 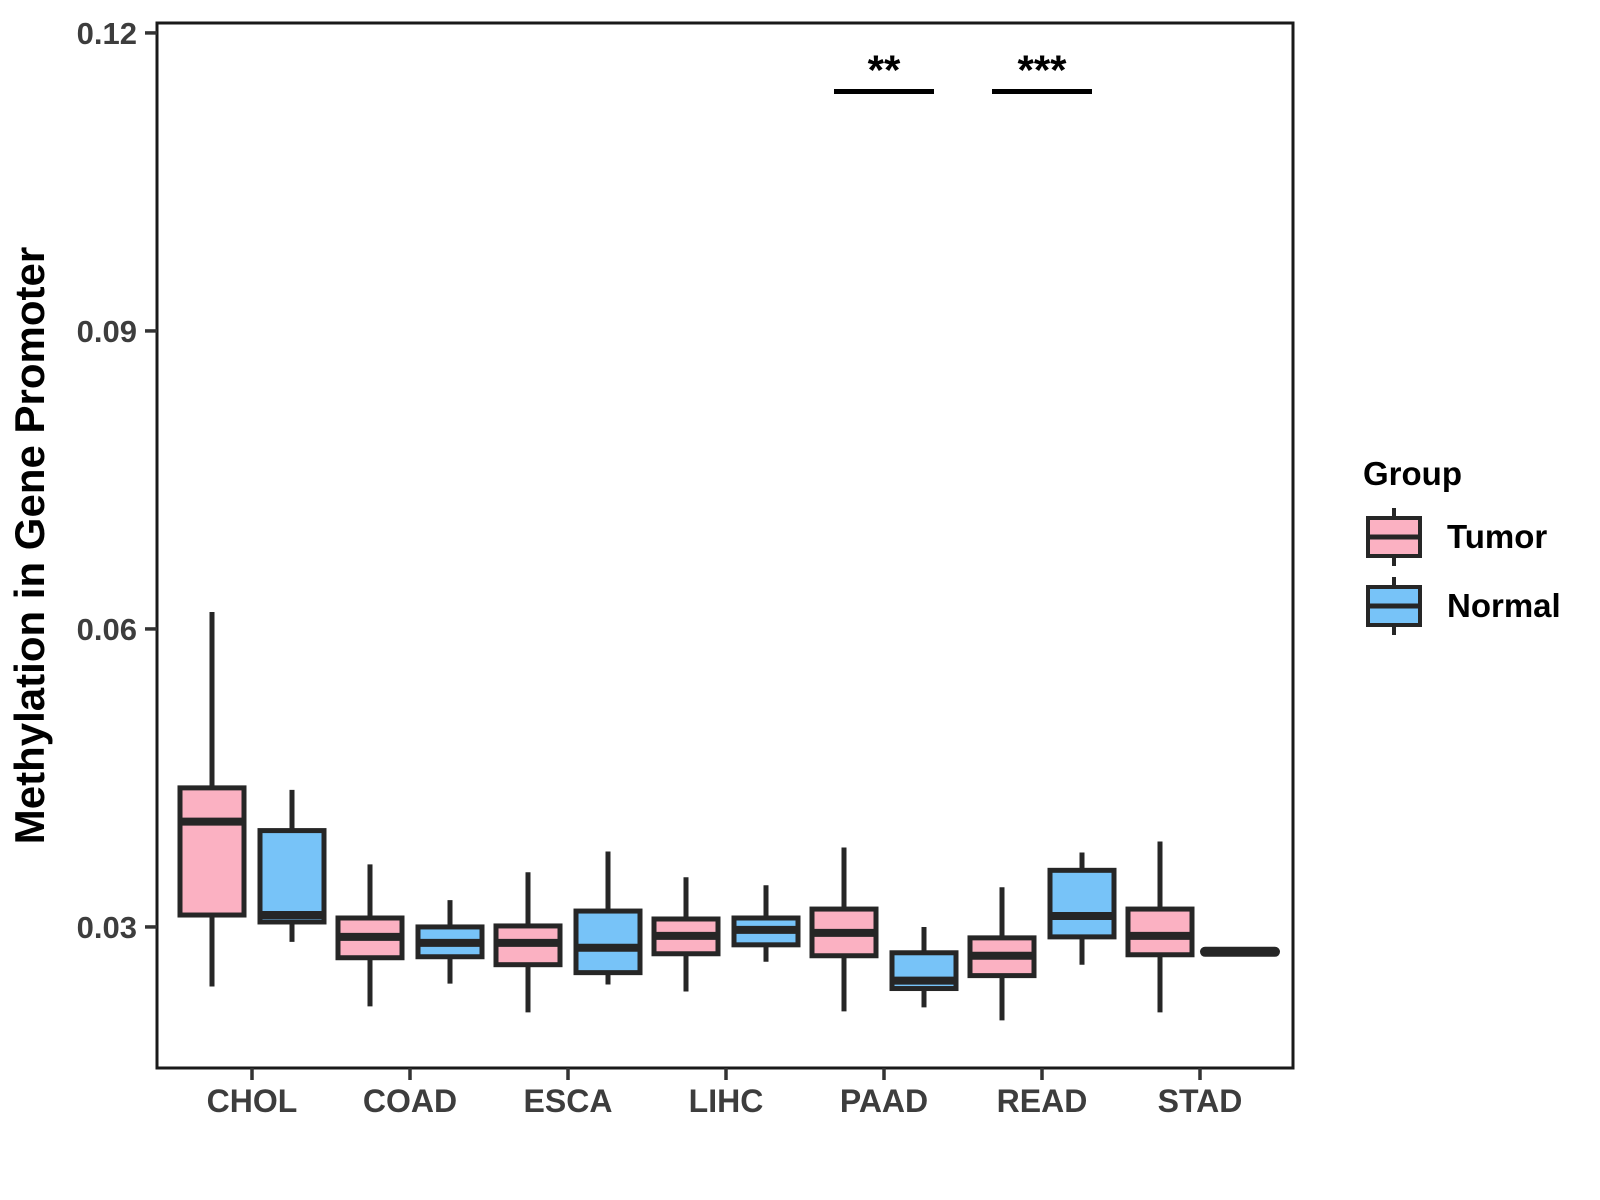 I want to click on box-chol-tumor, so click(x=212, y=799).